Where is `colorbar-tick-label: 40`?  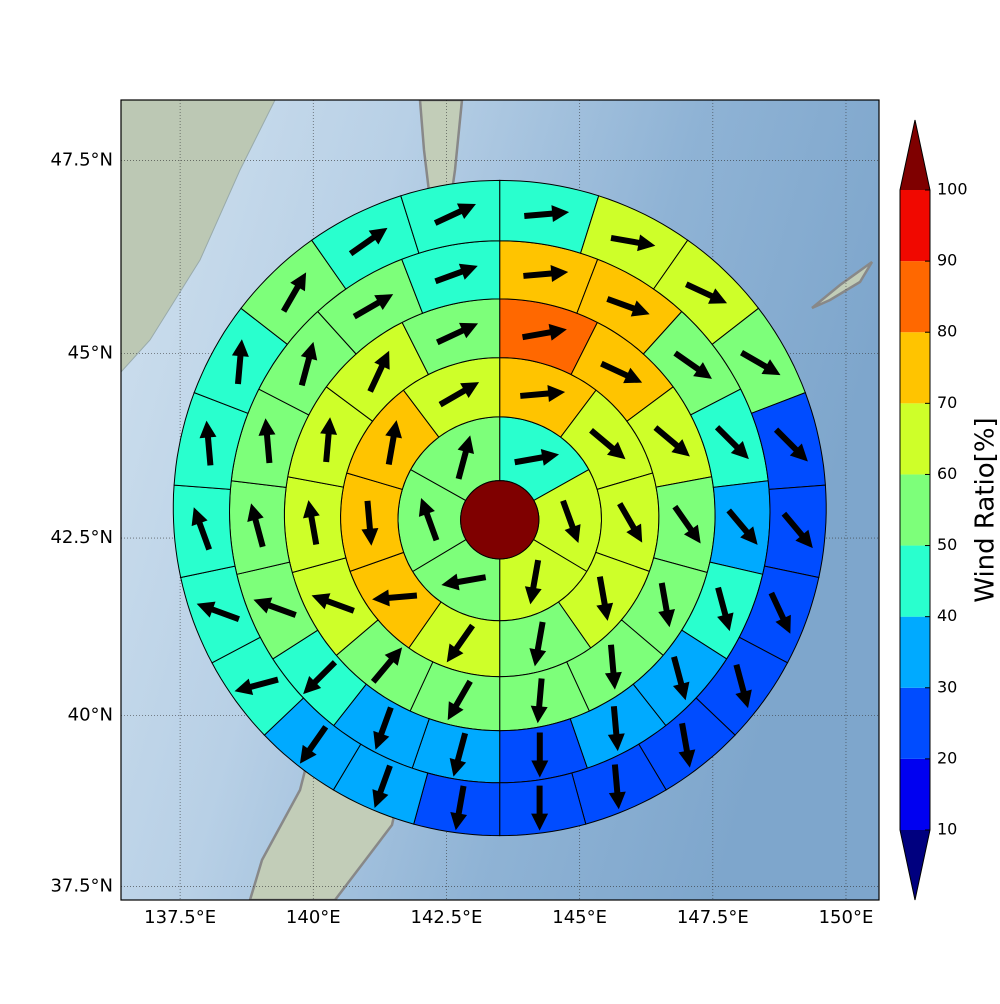 colorbar-tick-label: 40 is located at coordinates (947, 615).